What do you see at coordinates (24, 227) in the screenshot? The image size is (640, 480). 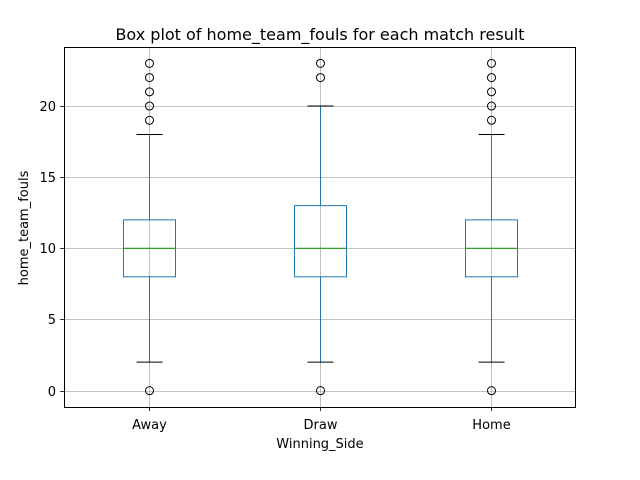 I see `y-axis-label: home_team_fouls` at bounding box center [24, 227].